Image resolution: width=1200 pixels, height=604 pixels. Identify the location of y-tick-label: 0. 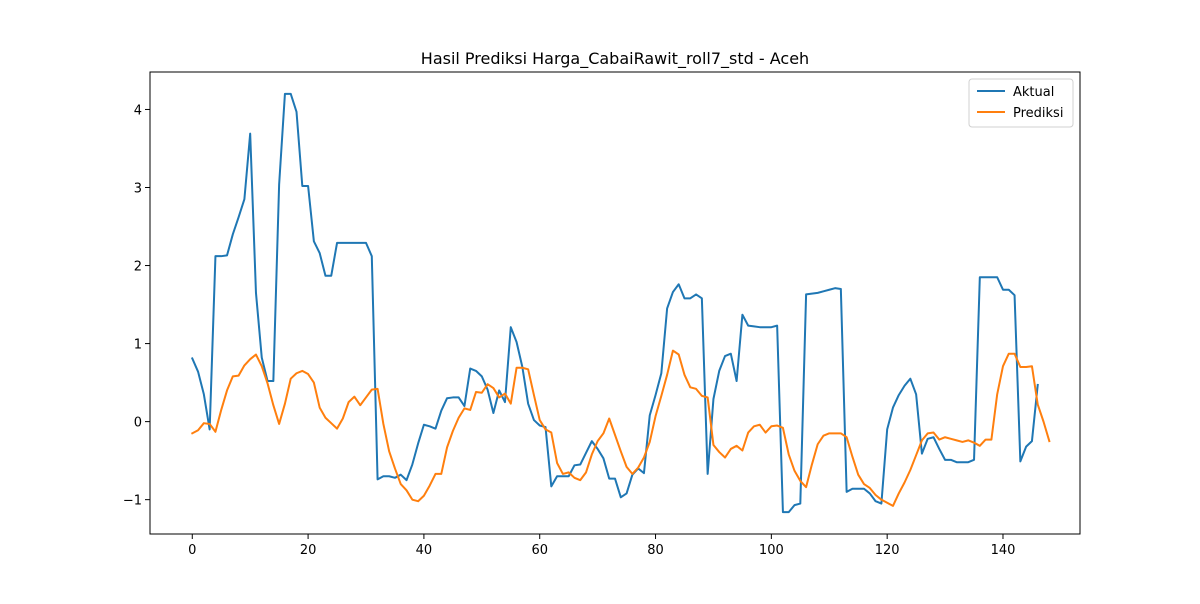
(138, 423).